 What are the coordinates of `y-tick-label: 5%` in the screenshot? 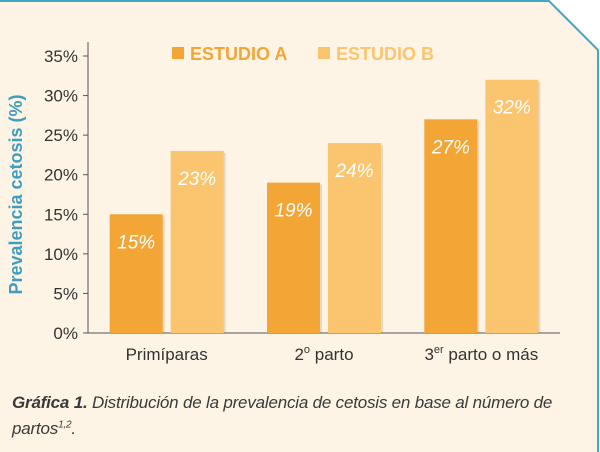 It's located at (65, 293).